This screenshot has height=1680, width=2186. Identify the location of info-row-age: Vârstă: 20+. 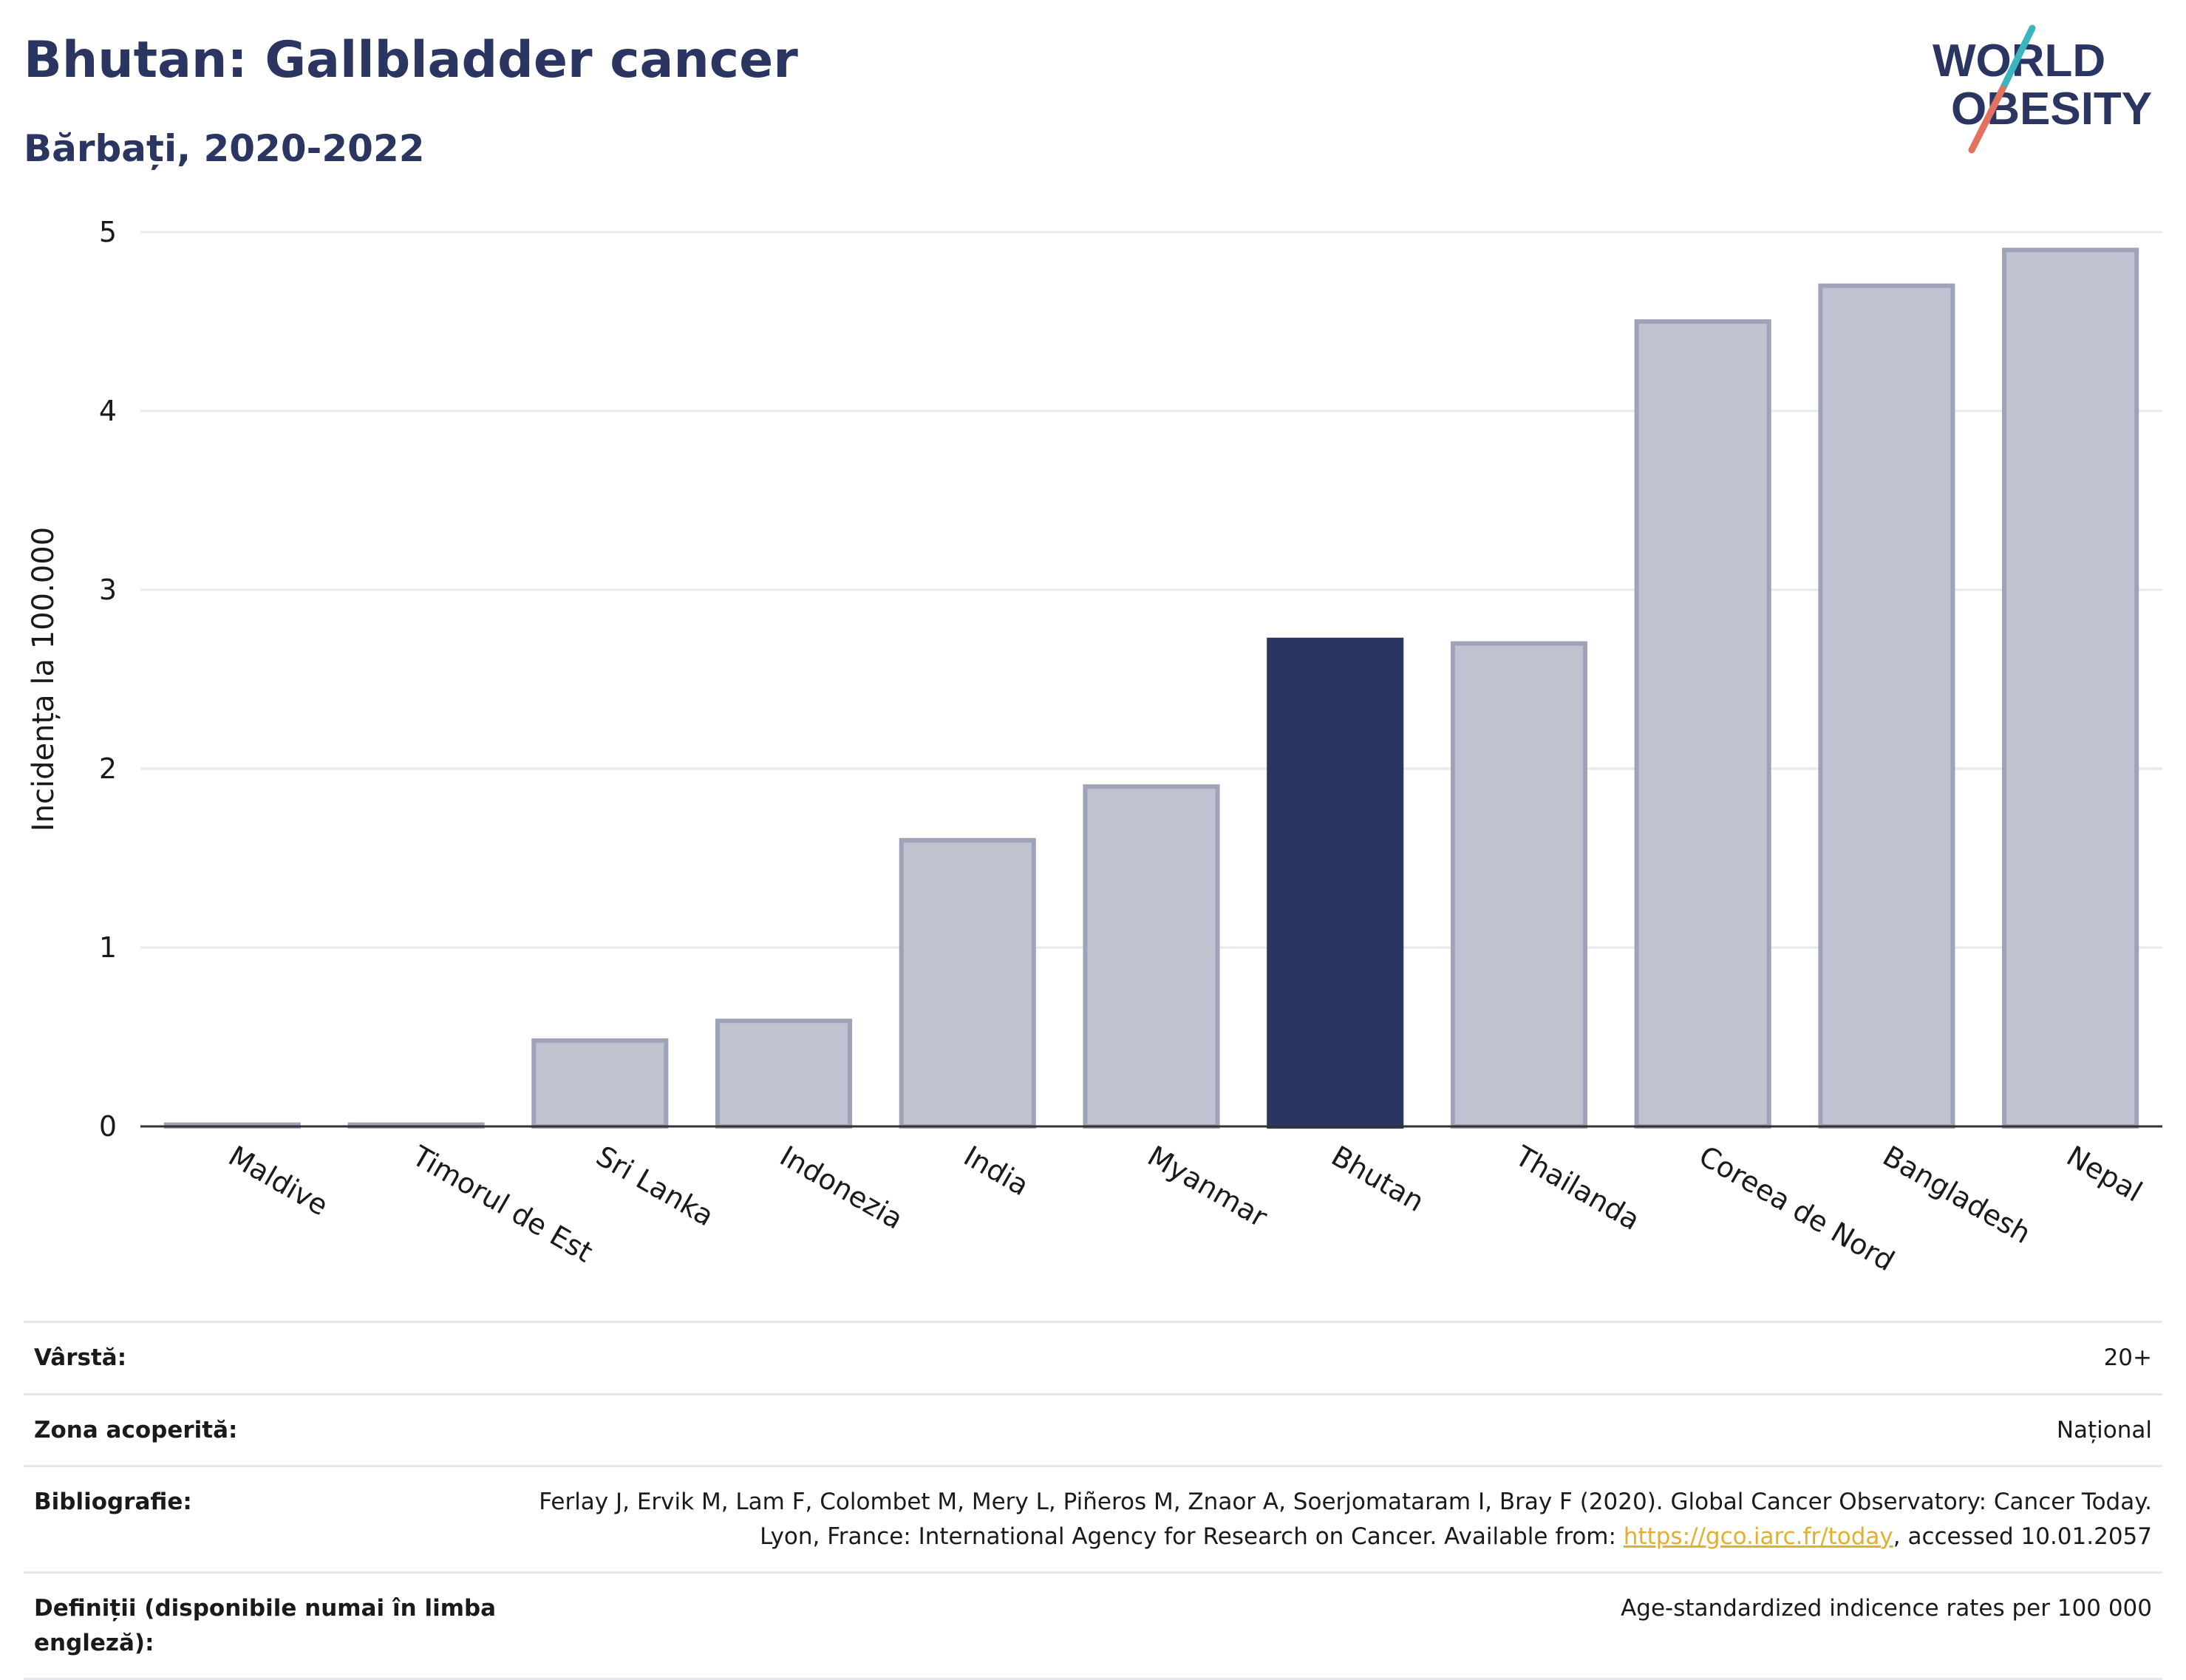
(1093, 1358).